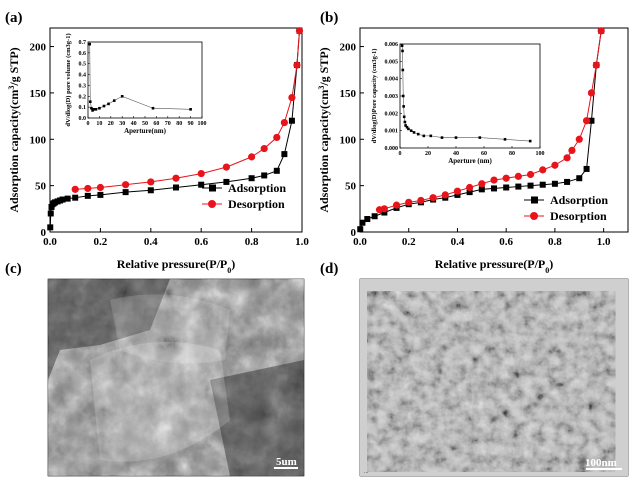  I want to click on inset-y-tick-label: 0.5, so click(83, 65).